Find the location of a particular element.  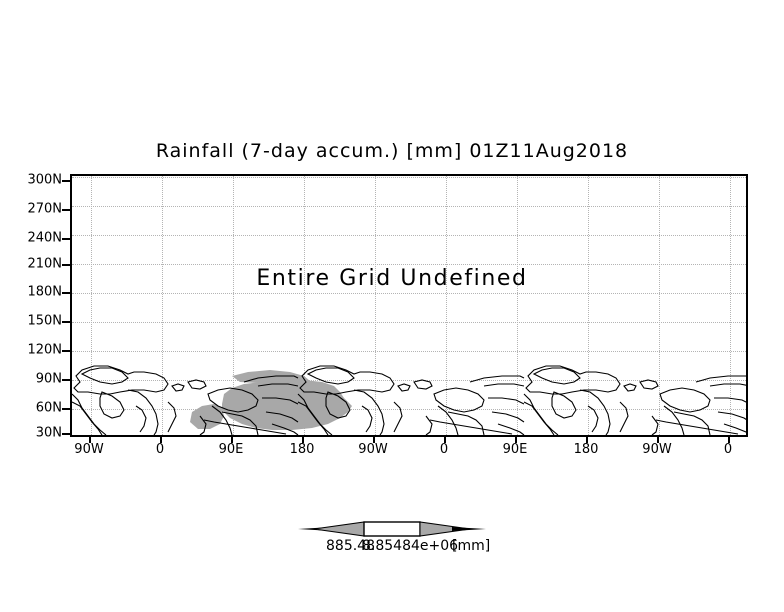

undefined-grid-message: Entire Grid Undefined is located at coordinates (392, 278).